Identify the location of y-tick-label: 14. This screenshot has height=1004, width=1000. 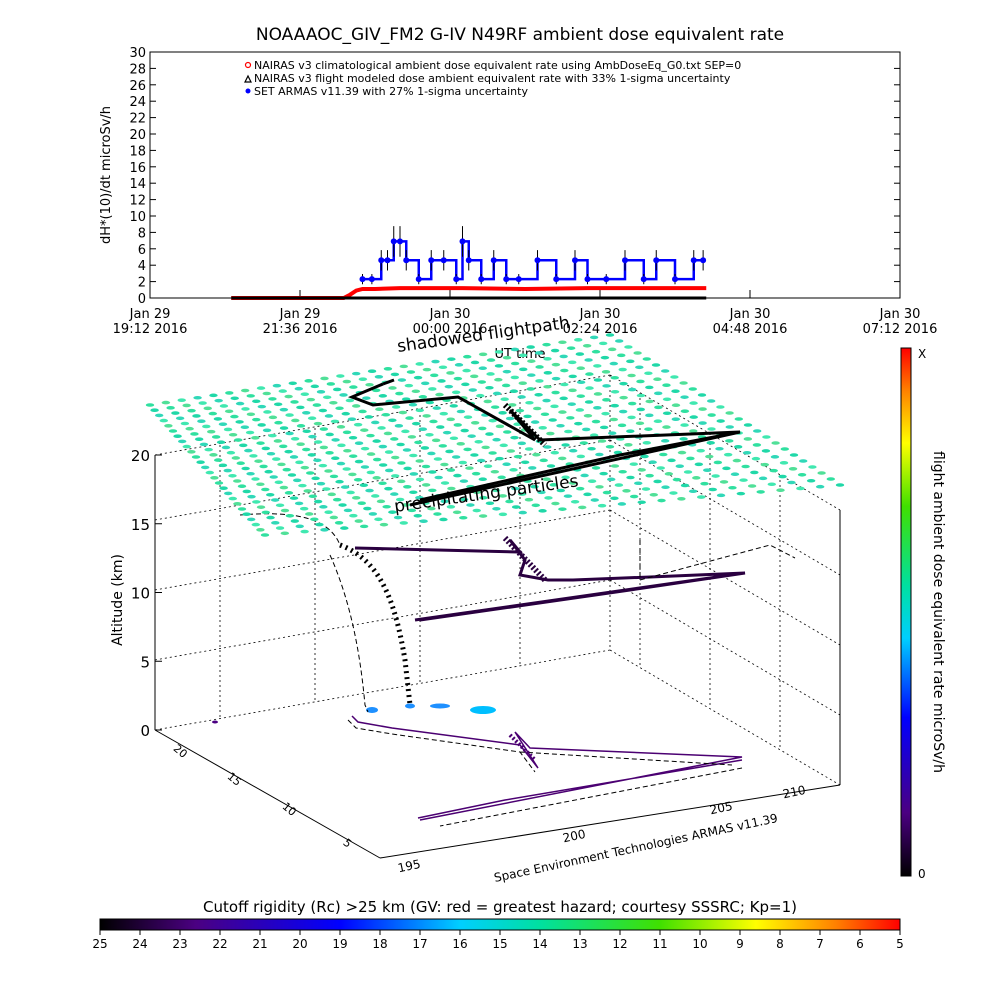
(137, 184).